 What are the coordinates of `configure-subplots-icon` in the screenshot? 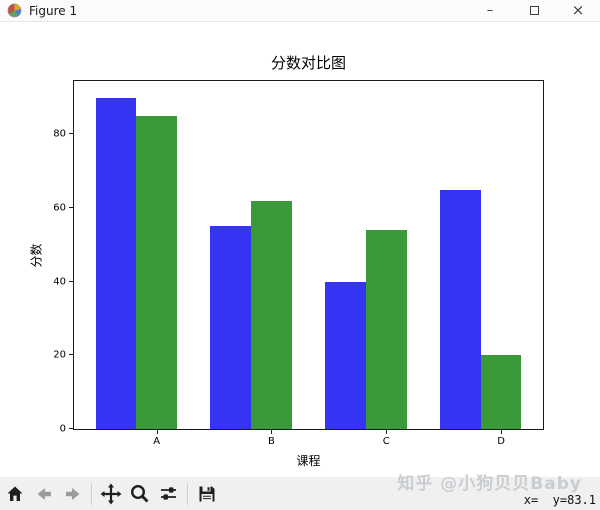 It's located at (168, 493).